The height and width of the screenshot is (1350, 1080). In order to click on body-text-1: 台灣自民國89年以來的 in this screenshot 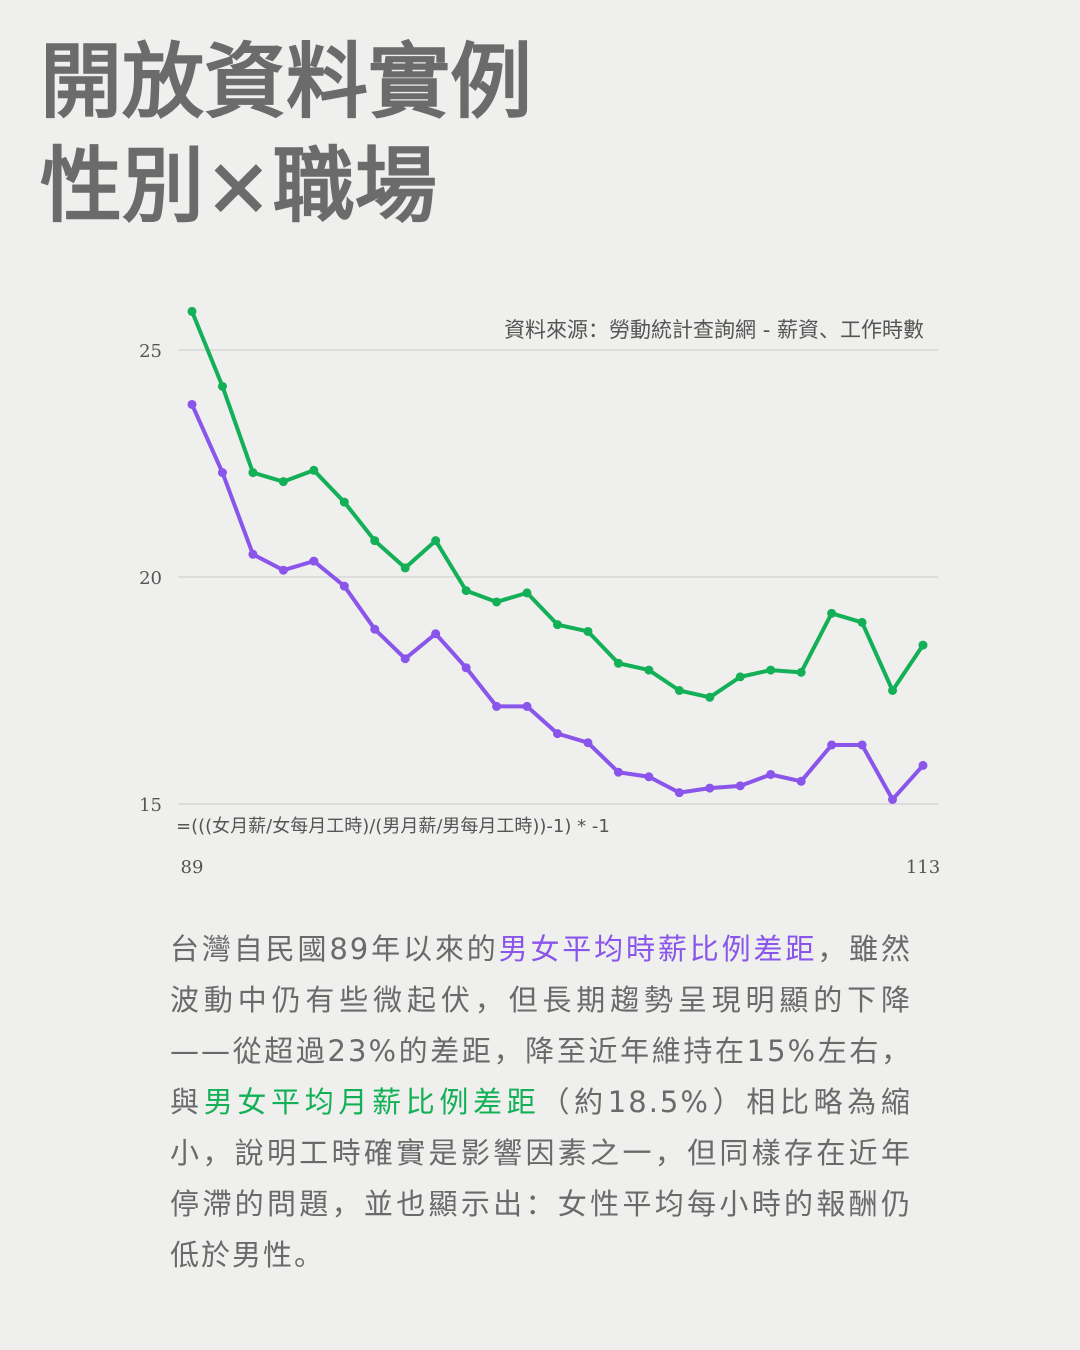, I will do `click(334, 949)`.